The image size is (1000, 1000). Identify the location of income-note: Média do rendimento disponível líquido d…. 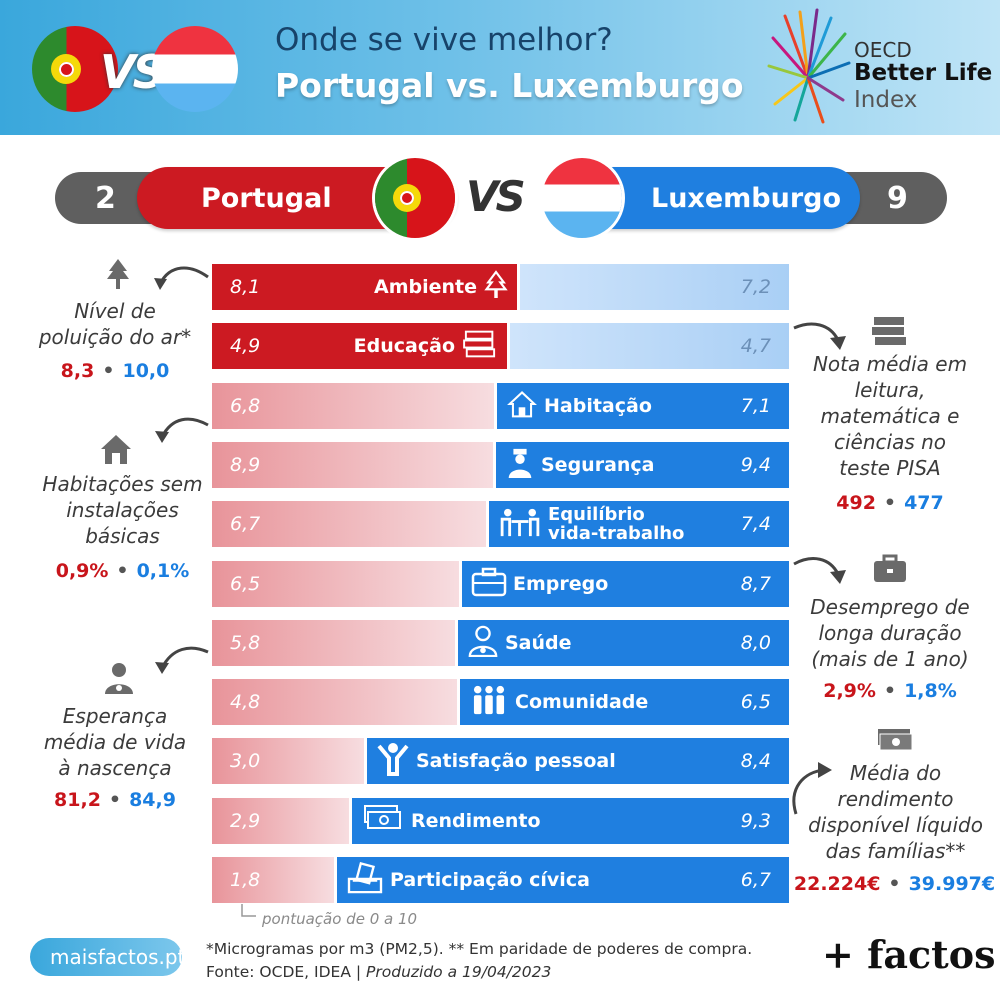
(895, 812).